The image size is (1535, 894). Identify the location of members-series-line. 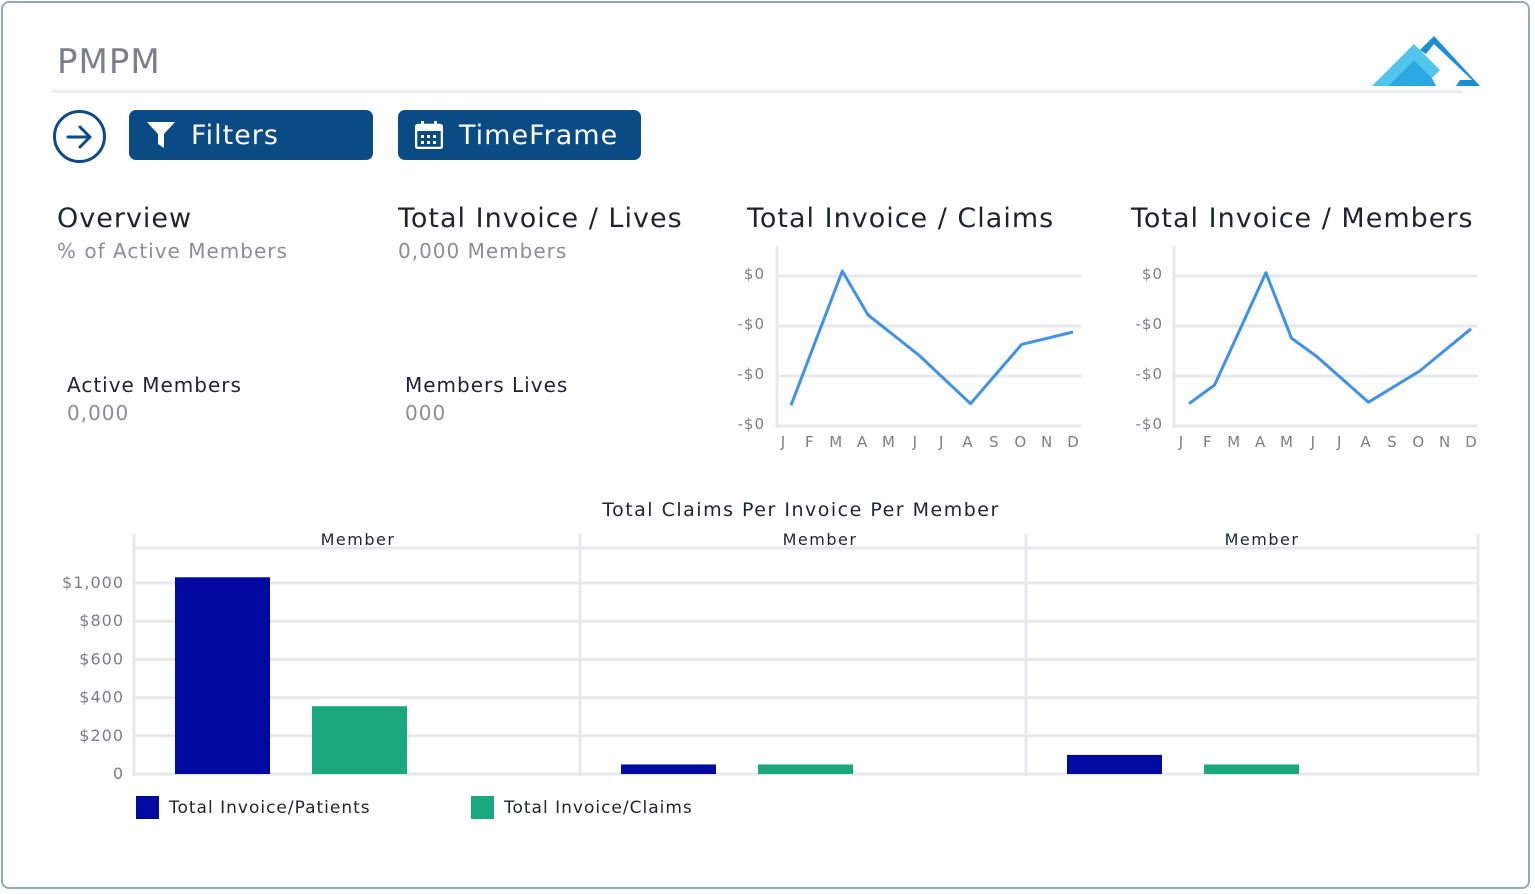
(1330, 338).